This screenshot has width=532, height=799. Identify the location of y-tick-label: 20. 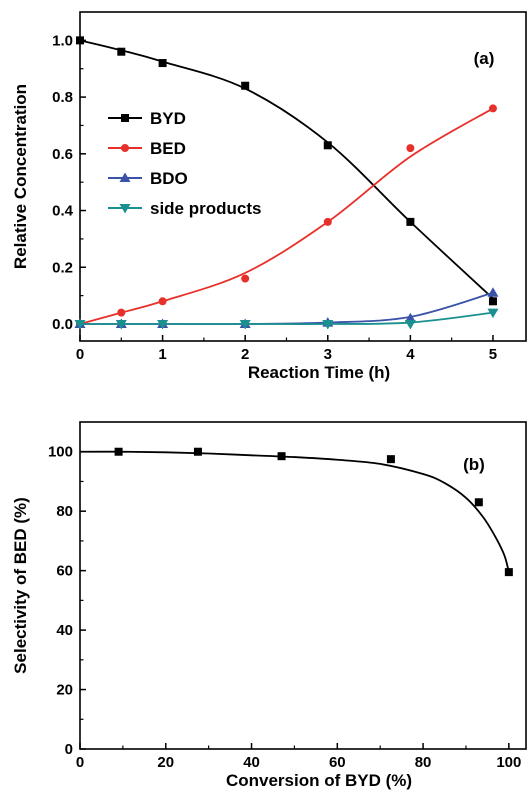
(64, 690).